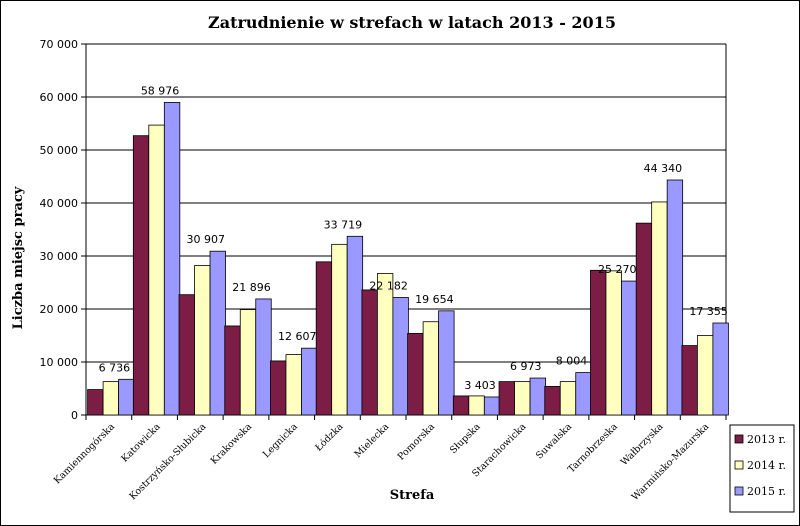 The image size is (800, 526). What do you see at coordinates (59, 309) in the screenshot?
I see `y-tick-label: 20 000` at bounding box center [59, 309].